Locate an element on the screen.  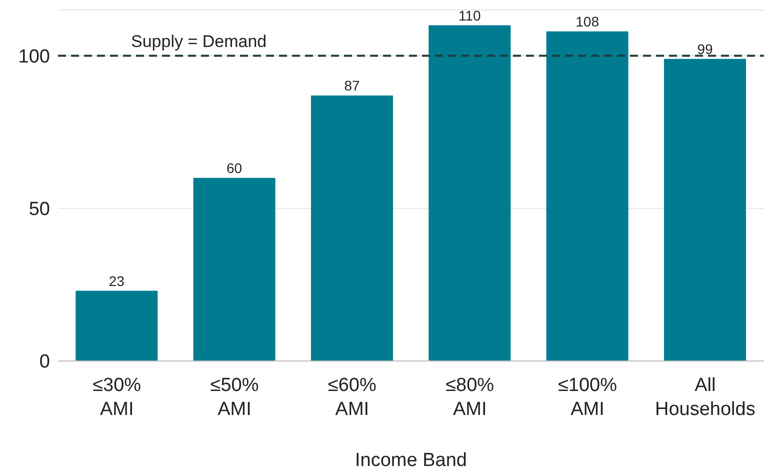
x-axis-title: Income Band is located at coordinates (411, 460).